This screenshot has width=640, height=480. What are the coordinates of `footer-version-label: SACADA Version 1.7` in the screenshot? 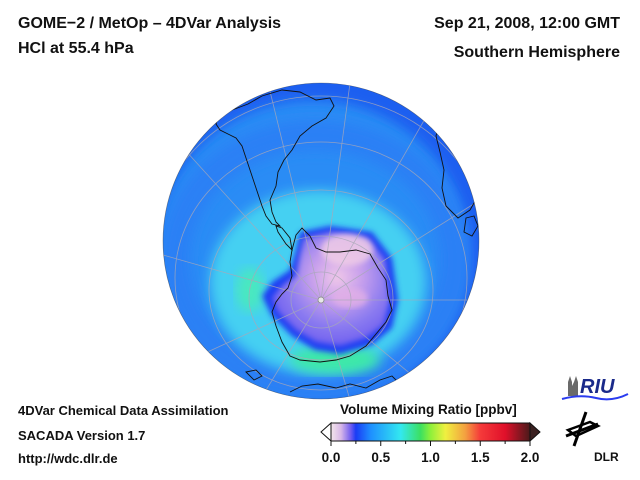 It's located at (82, 435).